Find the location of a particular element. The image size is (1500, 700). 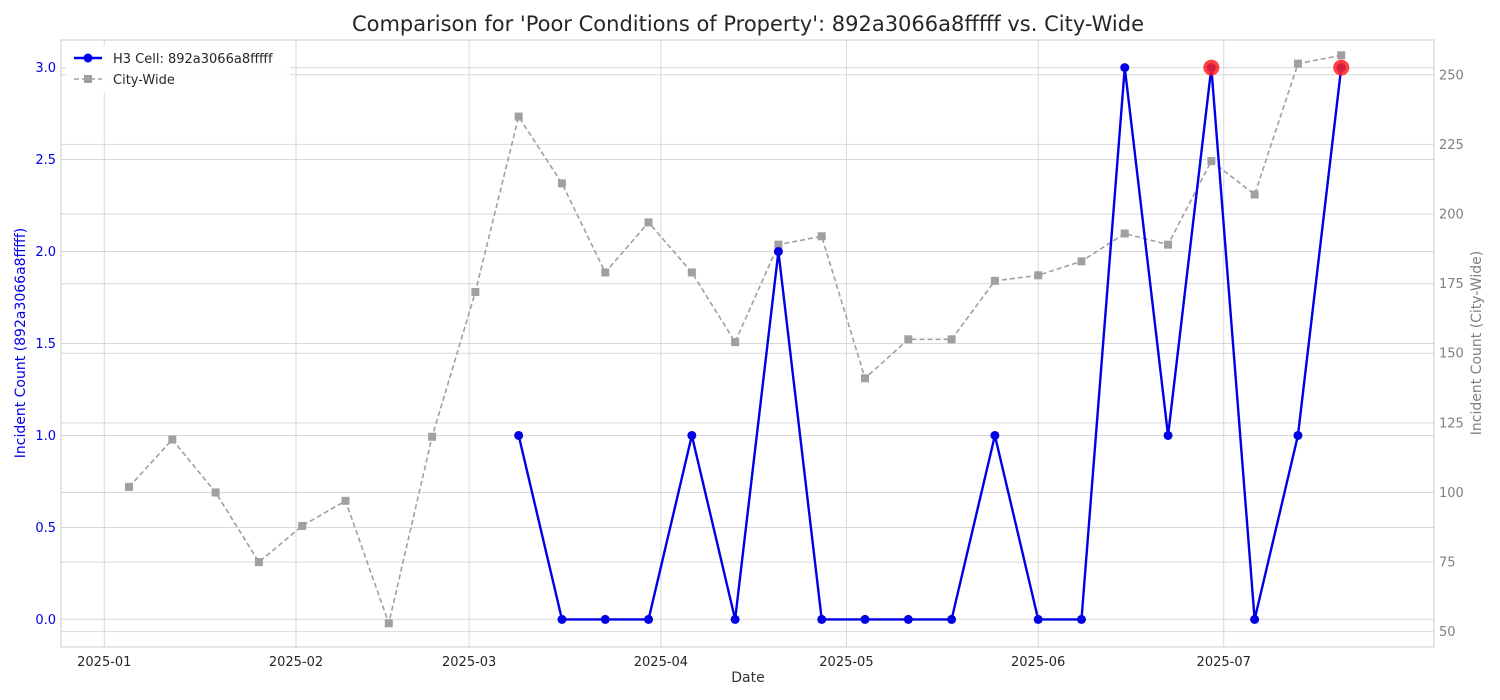

x-tick-label: 2025-06 is located at coordinates (1038, 662).